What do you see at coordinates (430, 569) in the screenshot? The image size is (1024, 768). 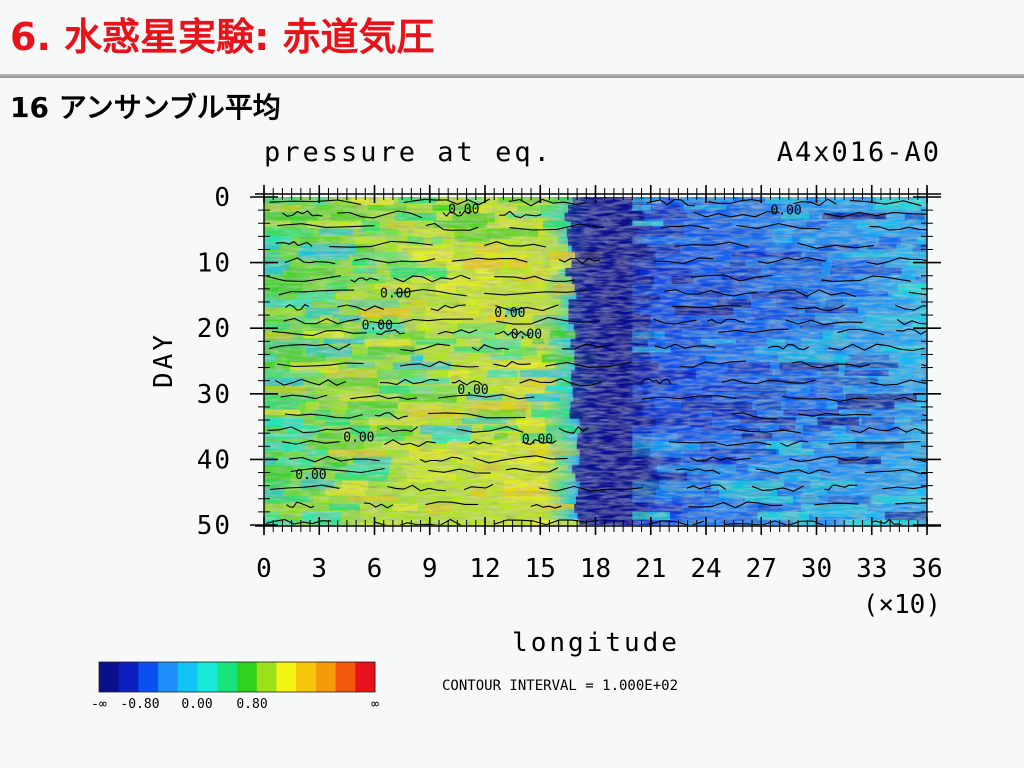 I see `x-tick-label: 9` at bounding box center [430, 569].